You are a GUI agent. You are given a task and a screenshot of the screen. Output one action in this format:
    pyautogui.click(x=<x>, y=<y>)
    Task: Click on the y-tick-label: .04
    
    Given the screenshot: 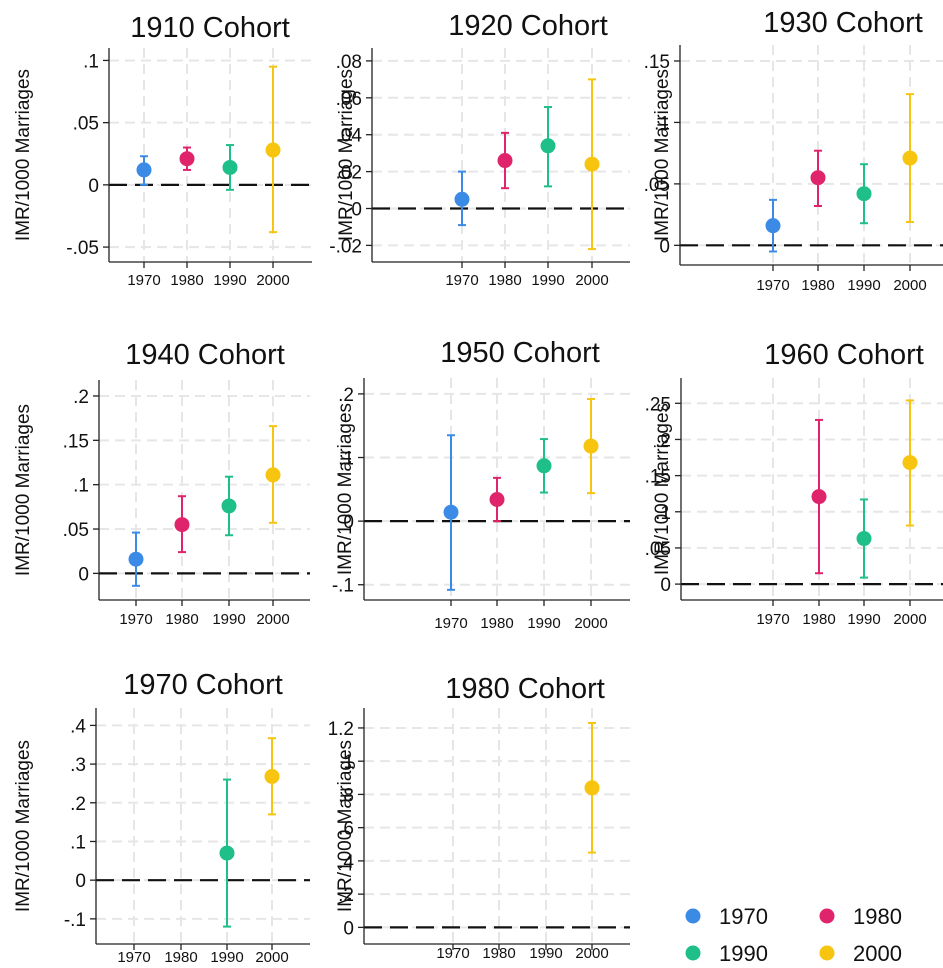 What is the action you would take?
    pyautogui.click(x=349, y=136)
    